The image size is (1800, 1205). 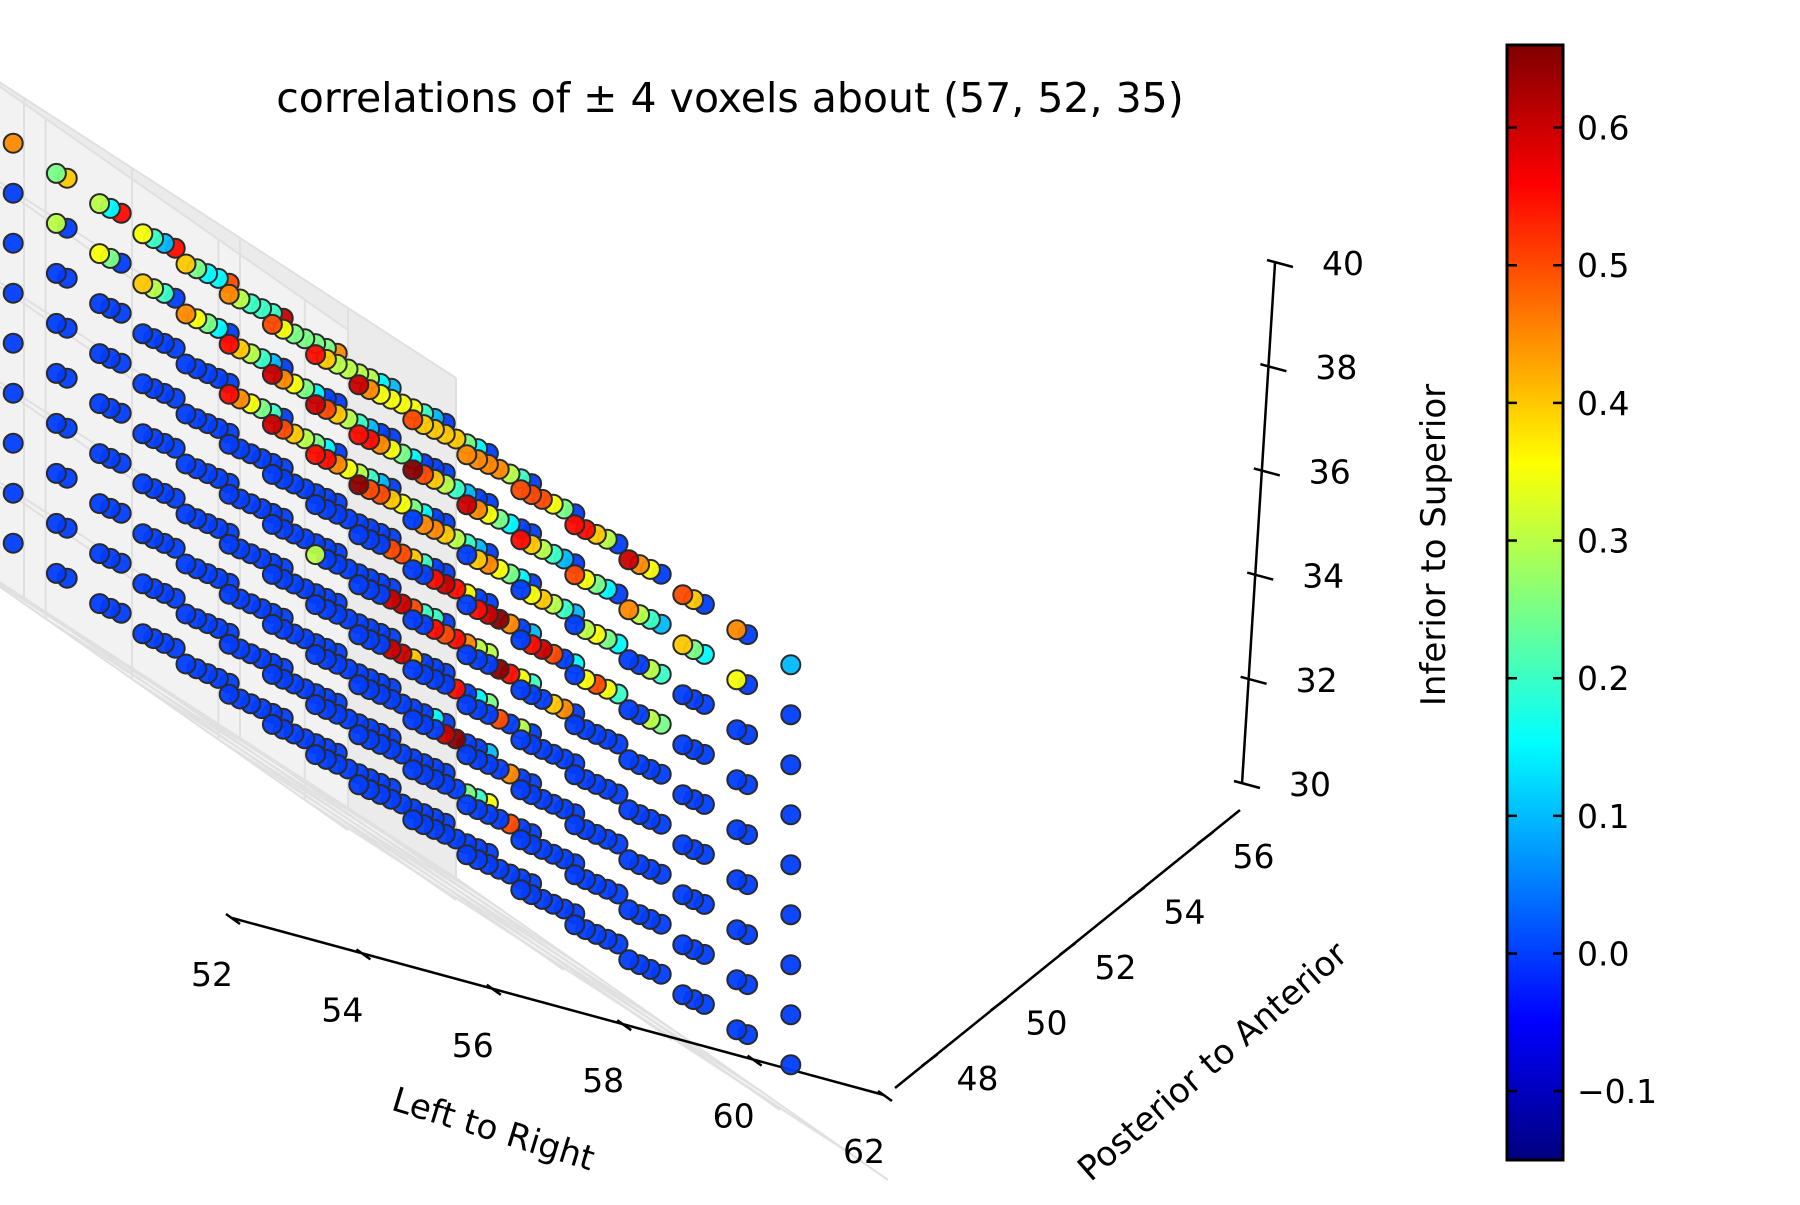 I want to click on z-tick-label: 38, so click(x=1336, y=367).